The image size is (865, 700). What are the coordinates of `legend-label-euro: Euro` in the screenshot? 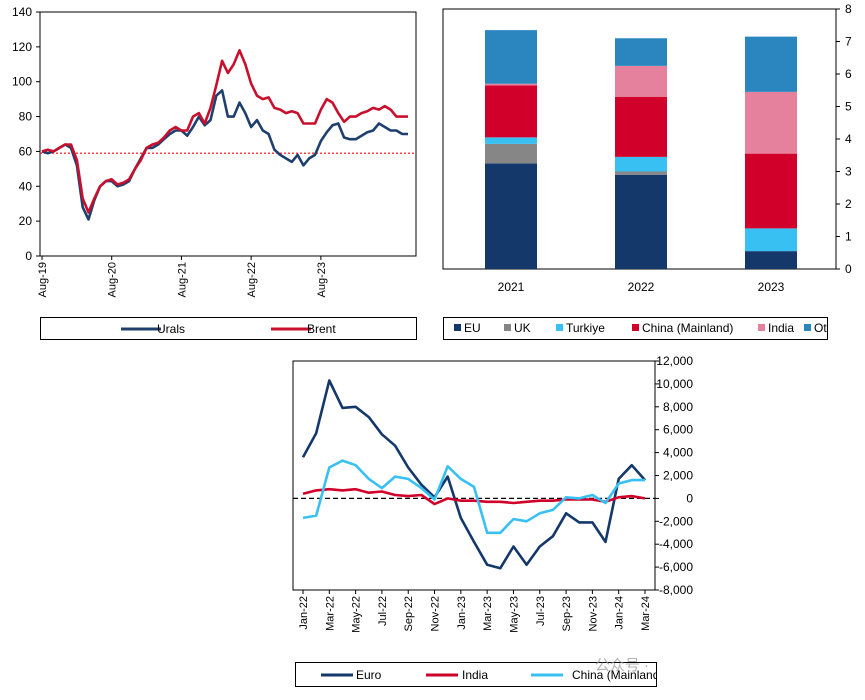 It's located at (369, 675).